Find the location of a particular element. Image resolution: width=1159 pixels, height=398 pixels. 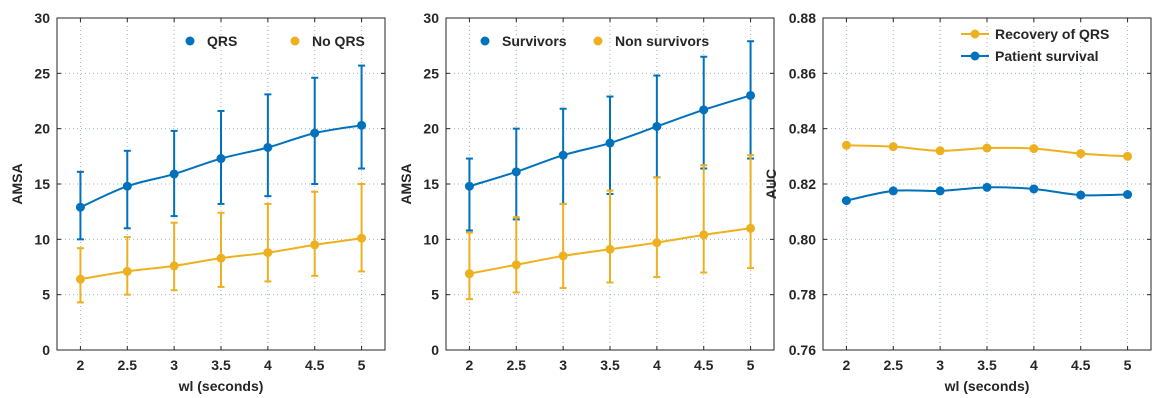

legend: Survivors Non survivors is located at coordinates (594, 41).